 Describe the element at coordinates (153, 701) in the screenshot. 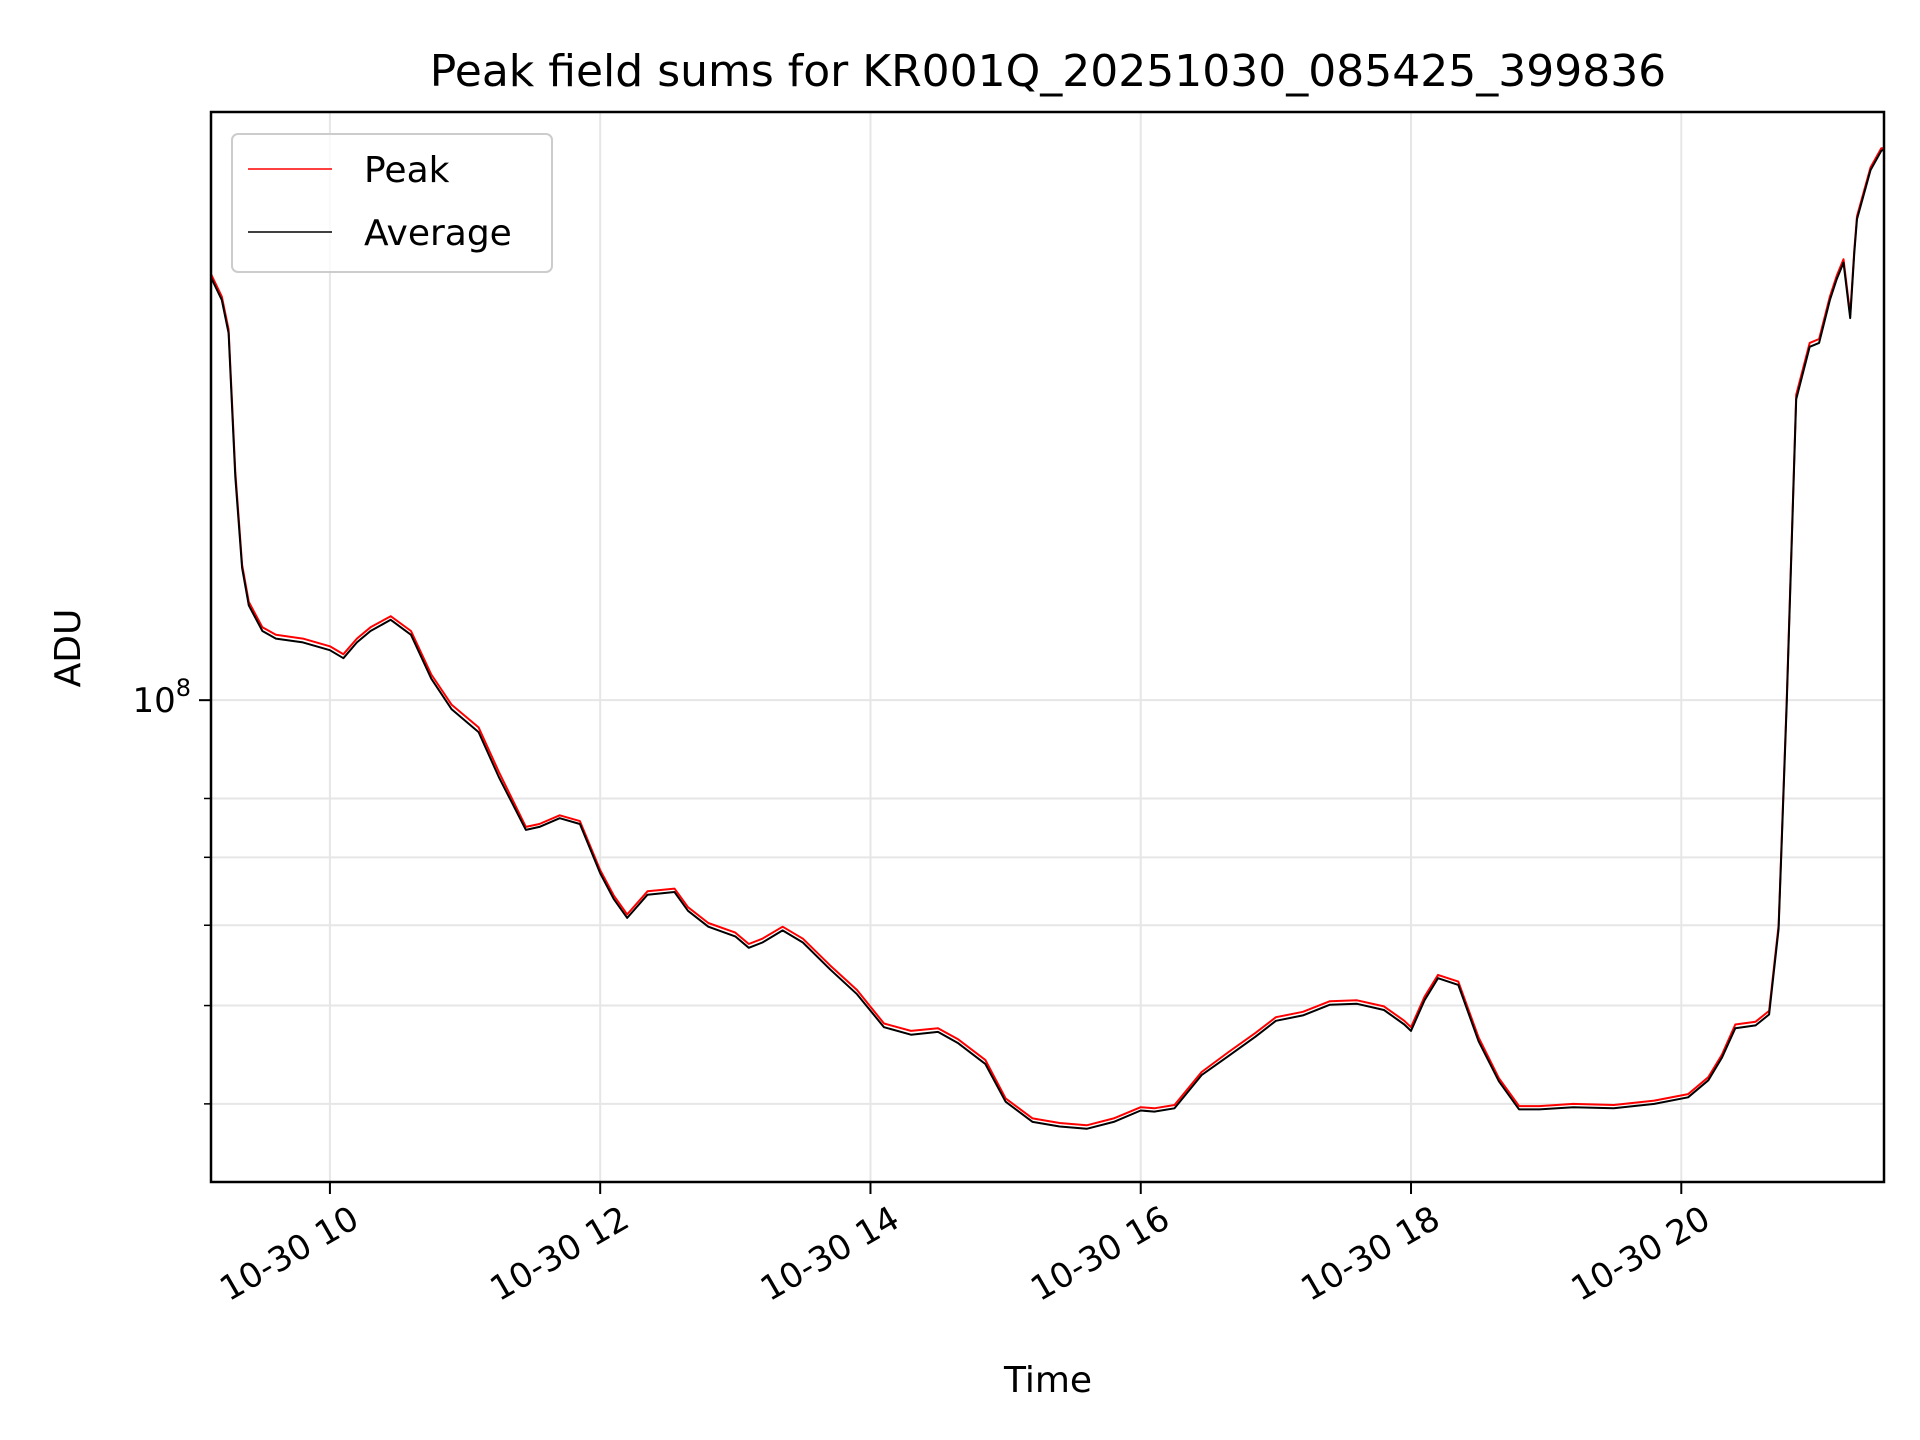

I see `y-tick-label-base: 10` at that location.